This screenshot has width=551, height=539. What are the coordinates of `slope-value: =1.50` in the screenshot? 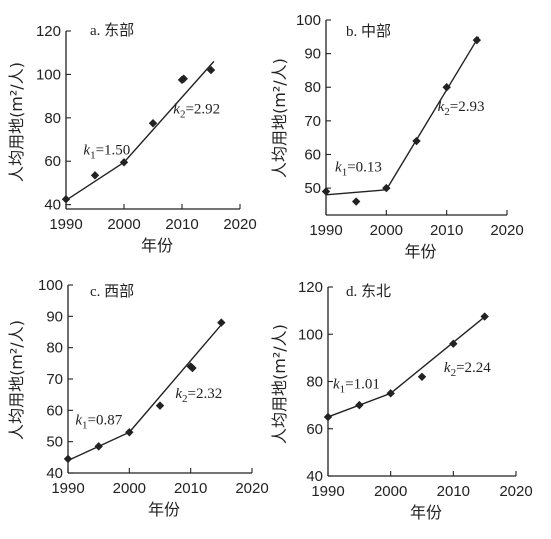 It's located at (113, 151).